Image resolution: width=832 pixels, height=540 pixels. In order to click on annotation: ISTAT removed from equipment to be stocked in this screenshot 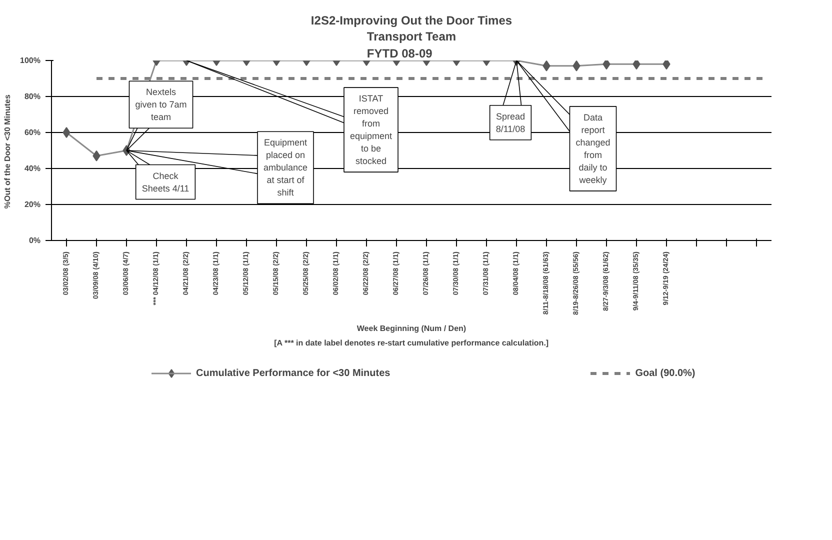, I will do `click(371, 130)`.